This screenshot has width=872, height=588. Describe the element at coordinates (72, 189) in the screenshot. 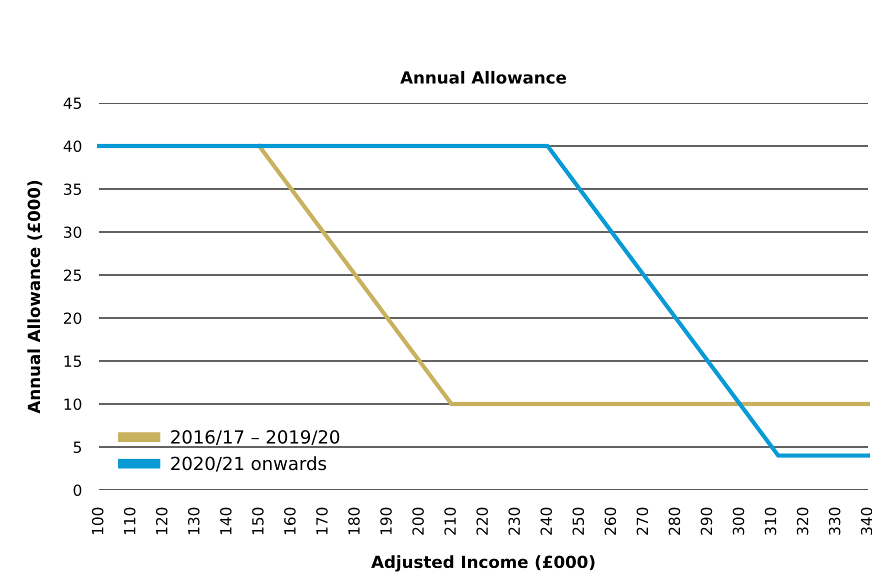

I see `y-tick-label: 35` at that location.